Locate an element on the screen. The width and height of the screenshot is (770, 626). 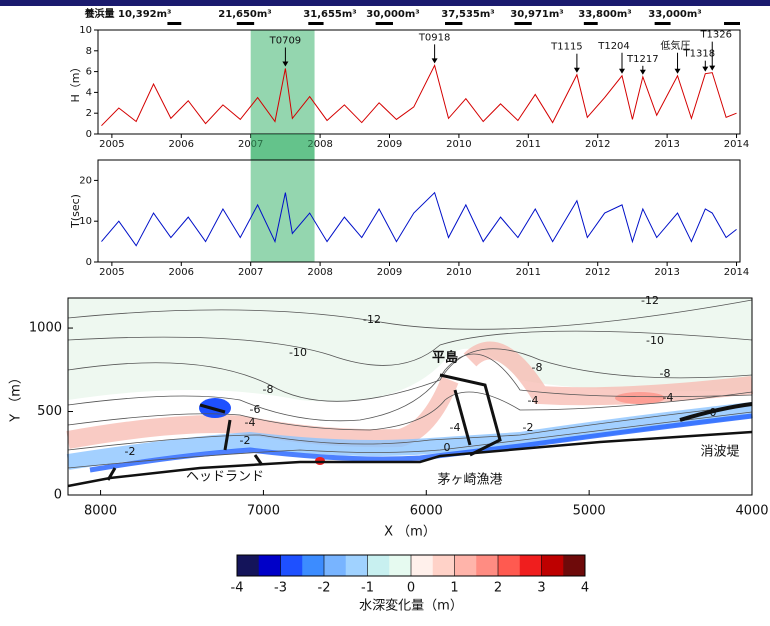
y-tick-label: 500 is located at coordinates (49, 411).